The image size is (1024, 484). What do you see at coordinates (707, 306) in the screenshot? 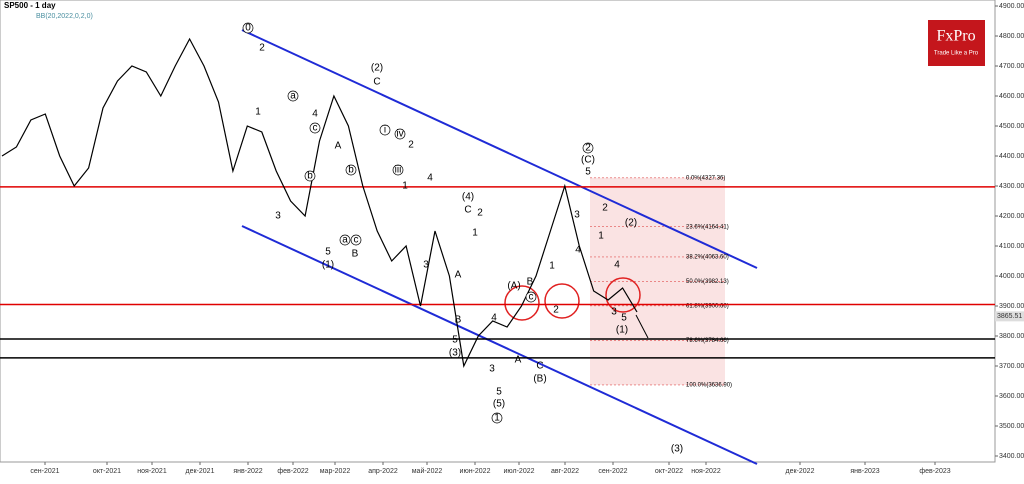
I see `fib-label: 61.8%(3900.66)` at bounding box center [707, 306].